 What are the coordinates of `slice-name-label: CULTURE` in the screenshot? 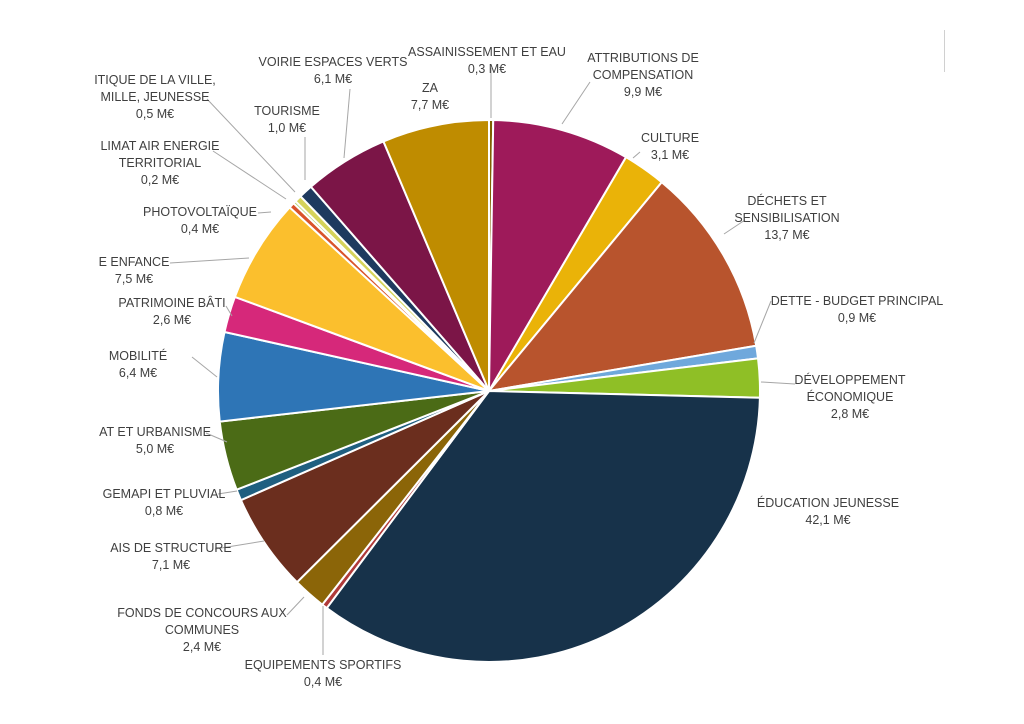 It's located at (670, 138).